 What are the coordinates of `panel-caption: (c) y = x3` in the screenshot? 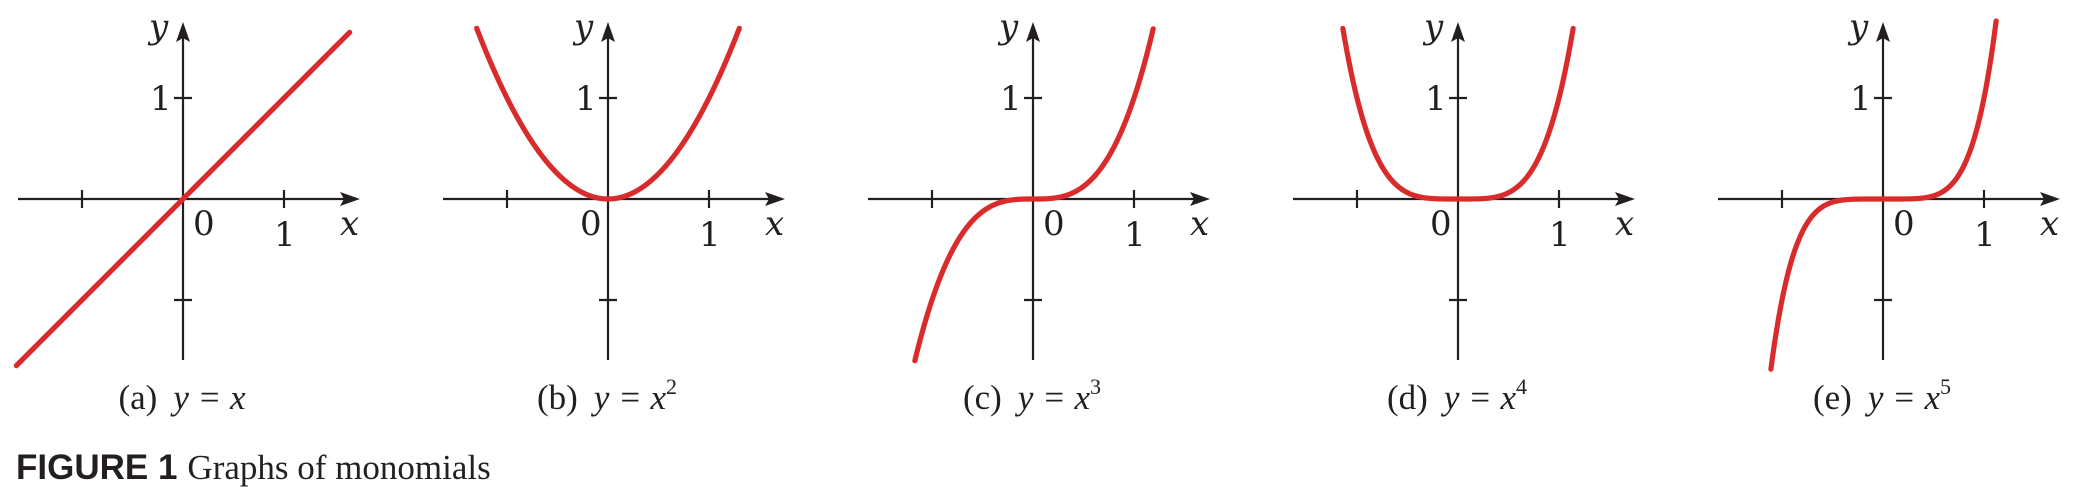 It's located at (1032, 397).